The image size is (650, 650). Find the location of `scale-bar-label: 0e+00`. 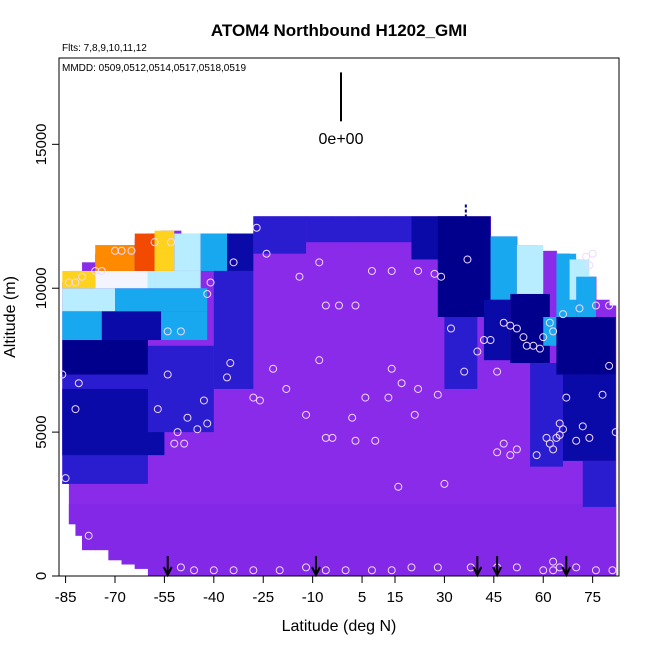

scale-bar-label: 0e+00 is located at coordinates (341, 139).